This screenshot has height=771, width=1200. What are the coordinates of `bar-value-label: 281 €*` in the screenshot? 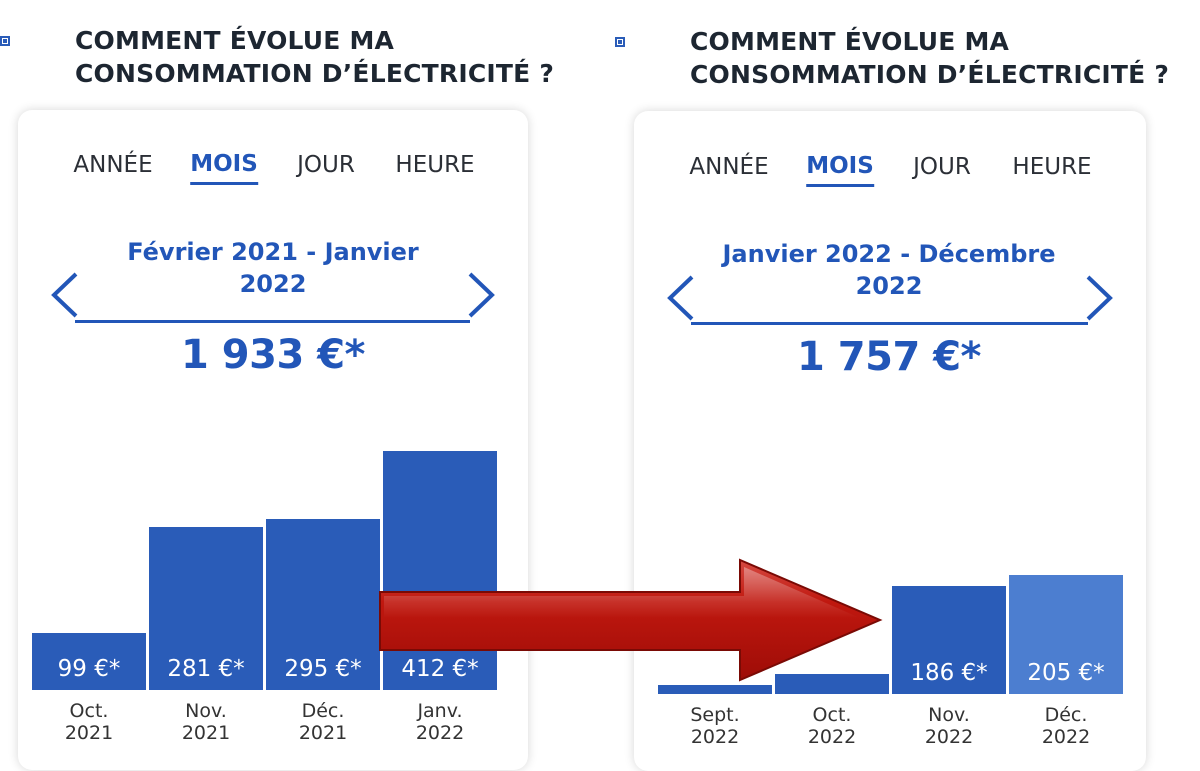 It's located at (206, 669).